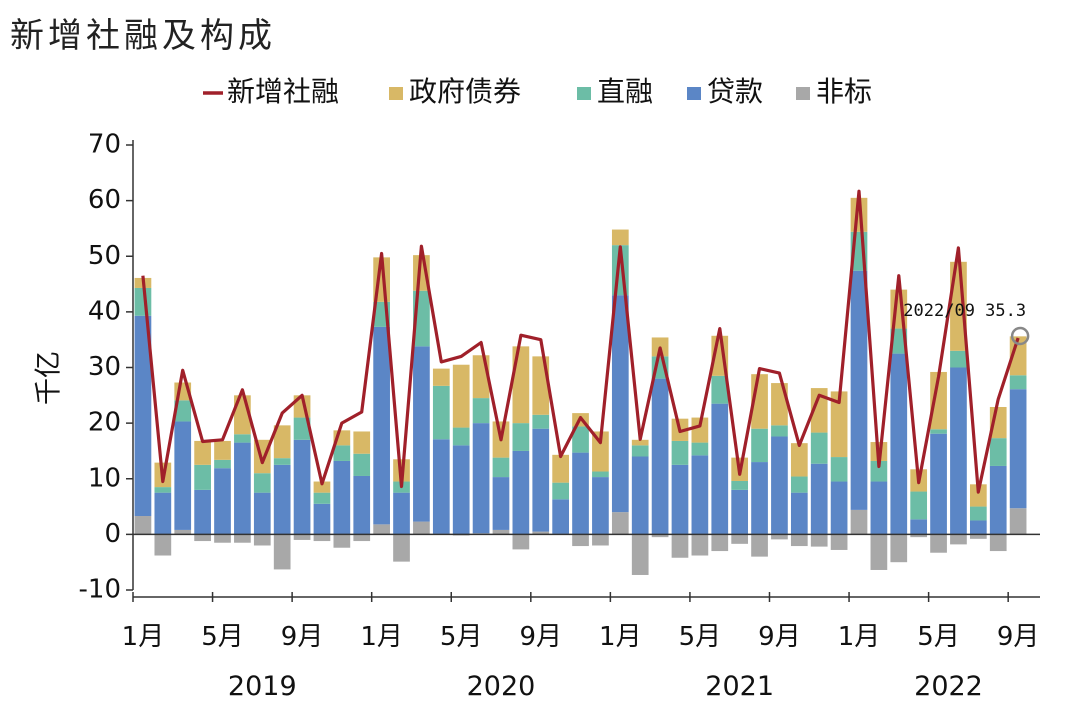 The height and width of the screenshot is (720, 1080). I want to click on legend-label: 直融, so click(625, 91).